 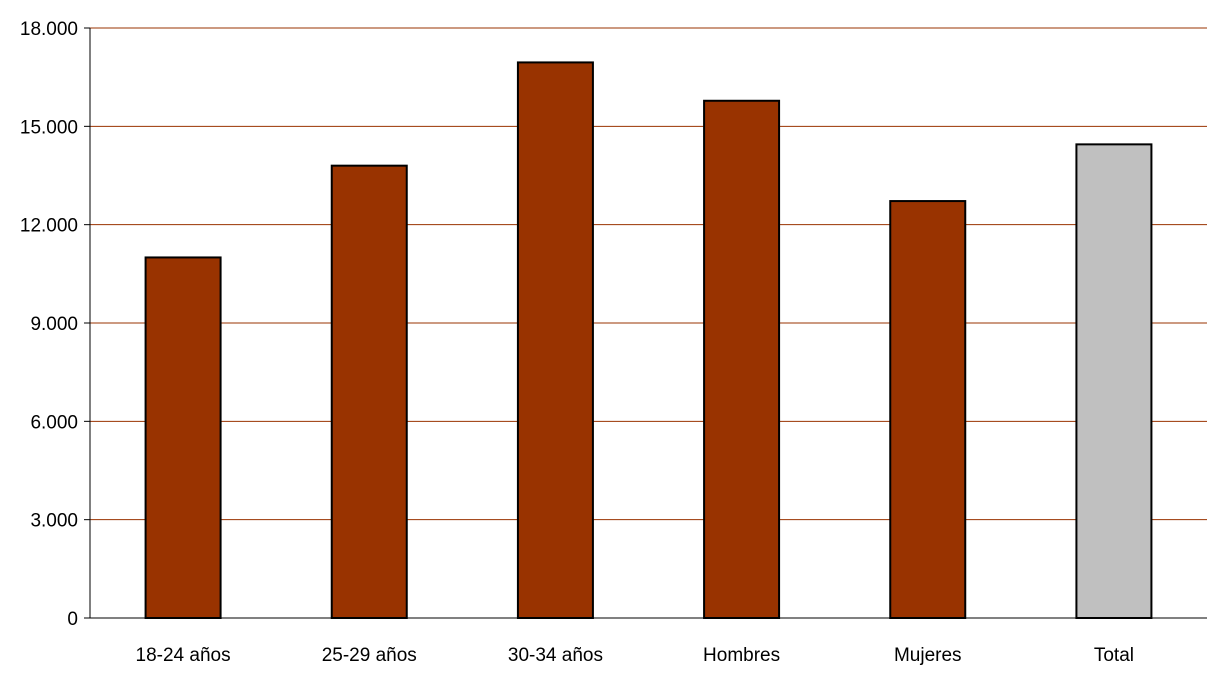 What do you see at coordinates (741, 655) in the screenshot?
I see `x-category-label: Hombres` at bounding box center [741, 655].